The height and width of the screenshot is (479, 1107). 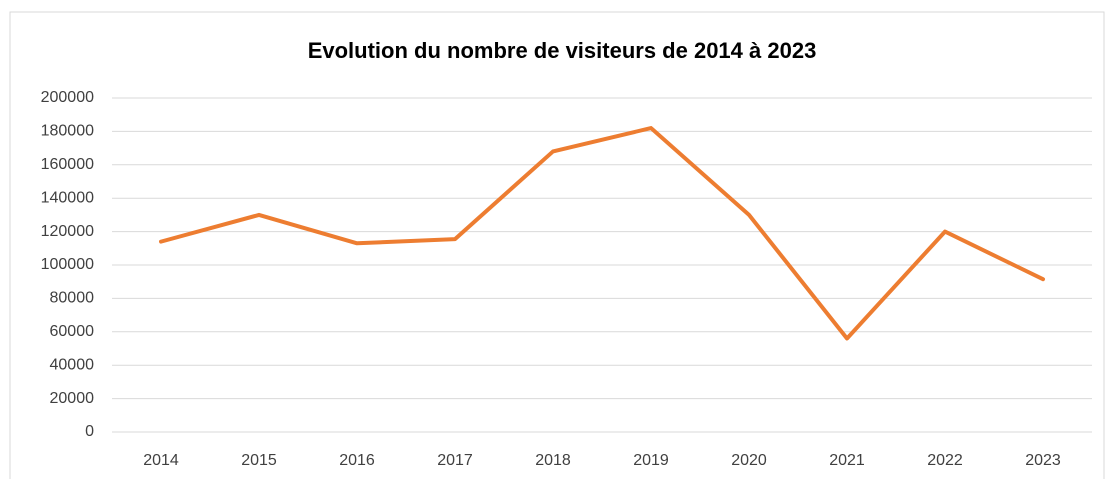 I want to click on x-tick-label: 2015, so click(x=259, y=460).